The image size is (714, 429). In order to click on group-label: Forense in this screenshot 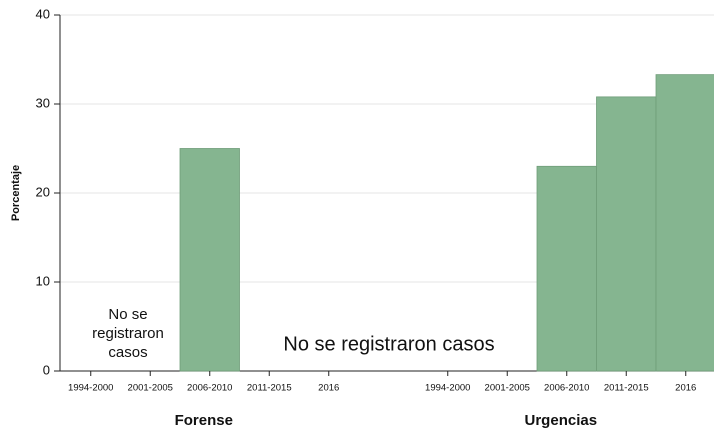, I will do `click(204, 420)`.